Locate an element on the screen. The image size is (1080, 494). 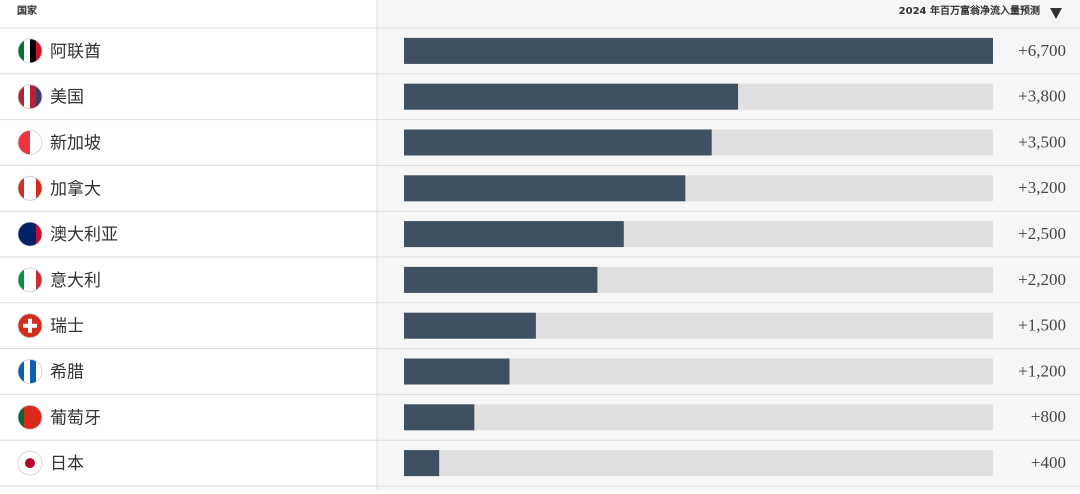
header-country: 国家 is located at coordinates (27, 10).